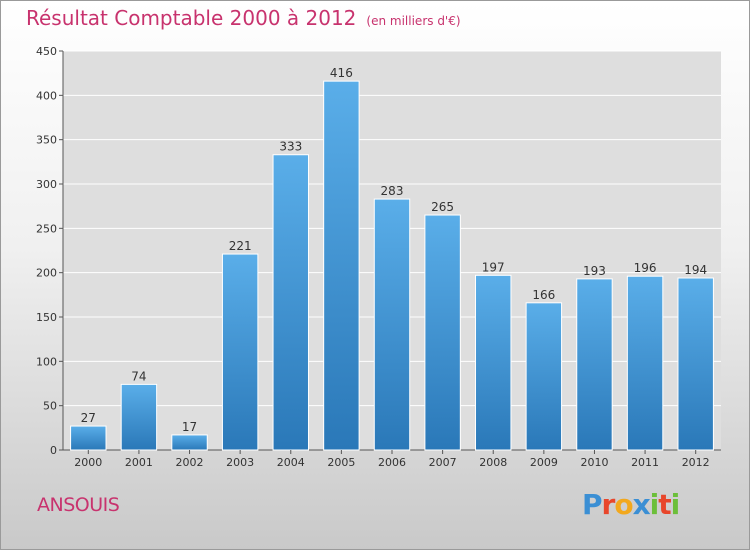 The width and height of the screenshot is (750, 550). I want to click on y-tick-label: 100, so click(46, 361).